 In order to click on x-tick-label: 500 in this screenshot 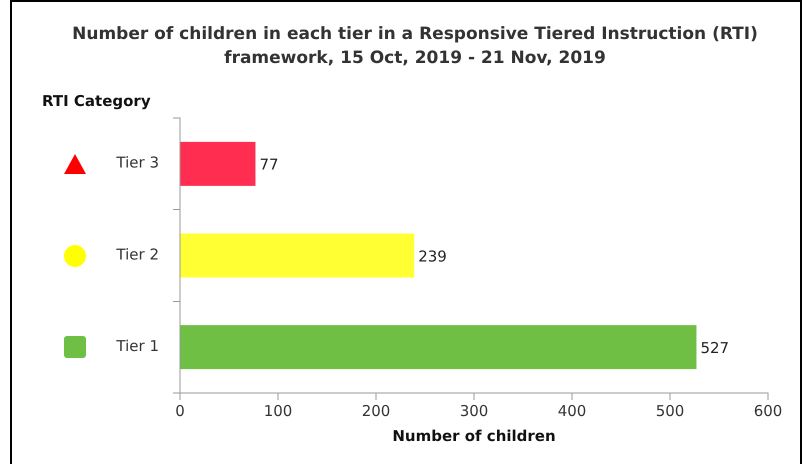, I will do `click(670, 411)`.